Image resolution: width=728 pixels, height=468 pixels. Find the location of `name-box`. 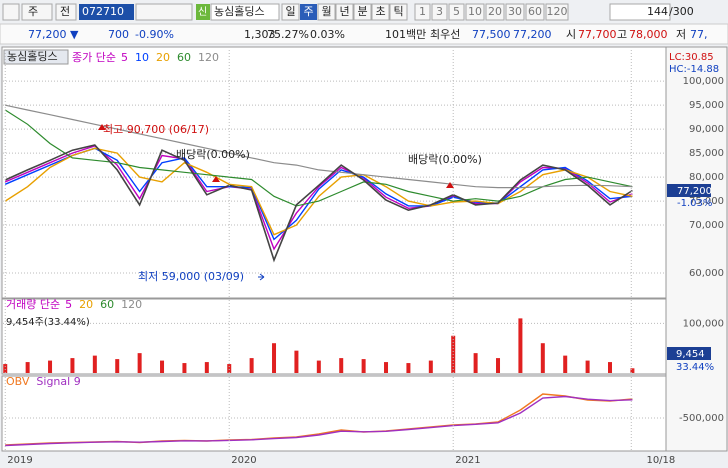

name-box is located at coordinates (245, 12).